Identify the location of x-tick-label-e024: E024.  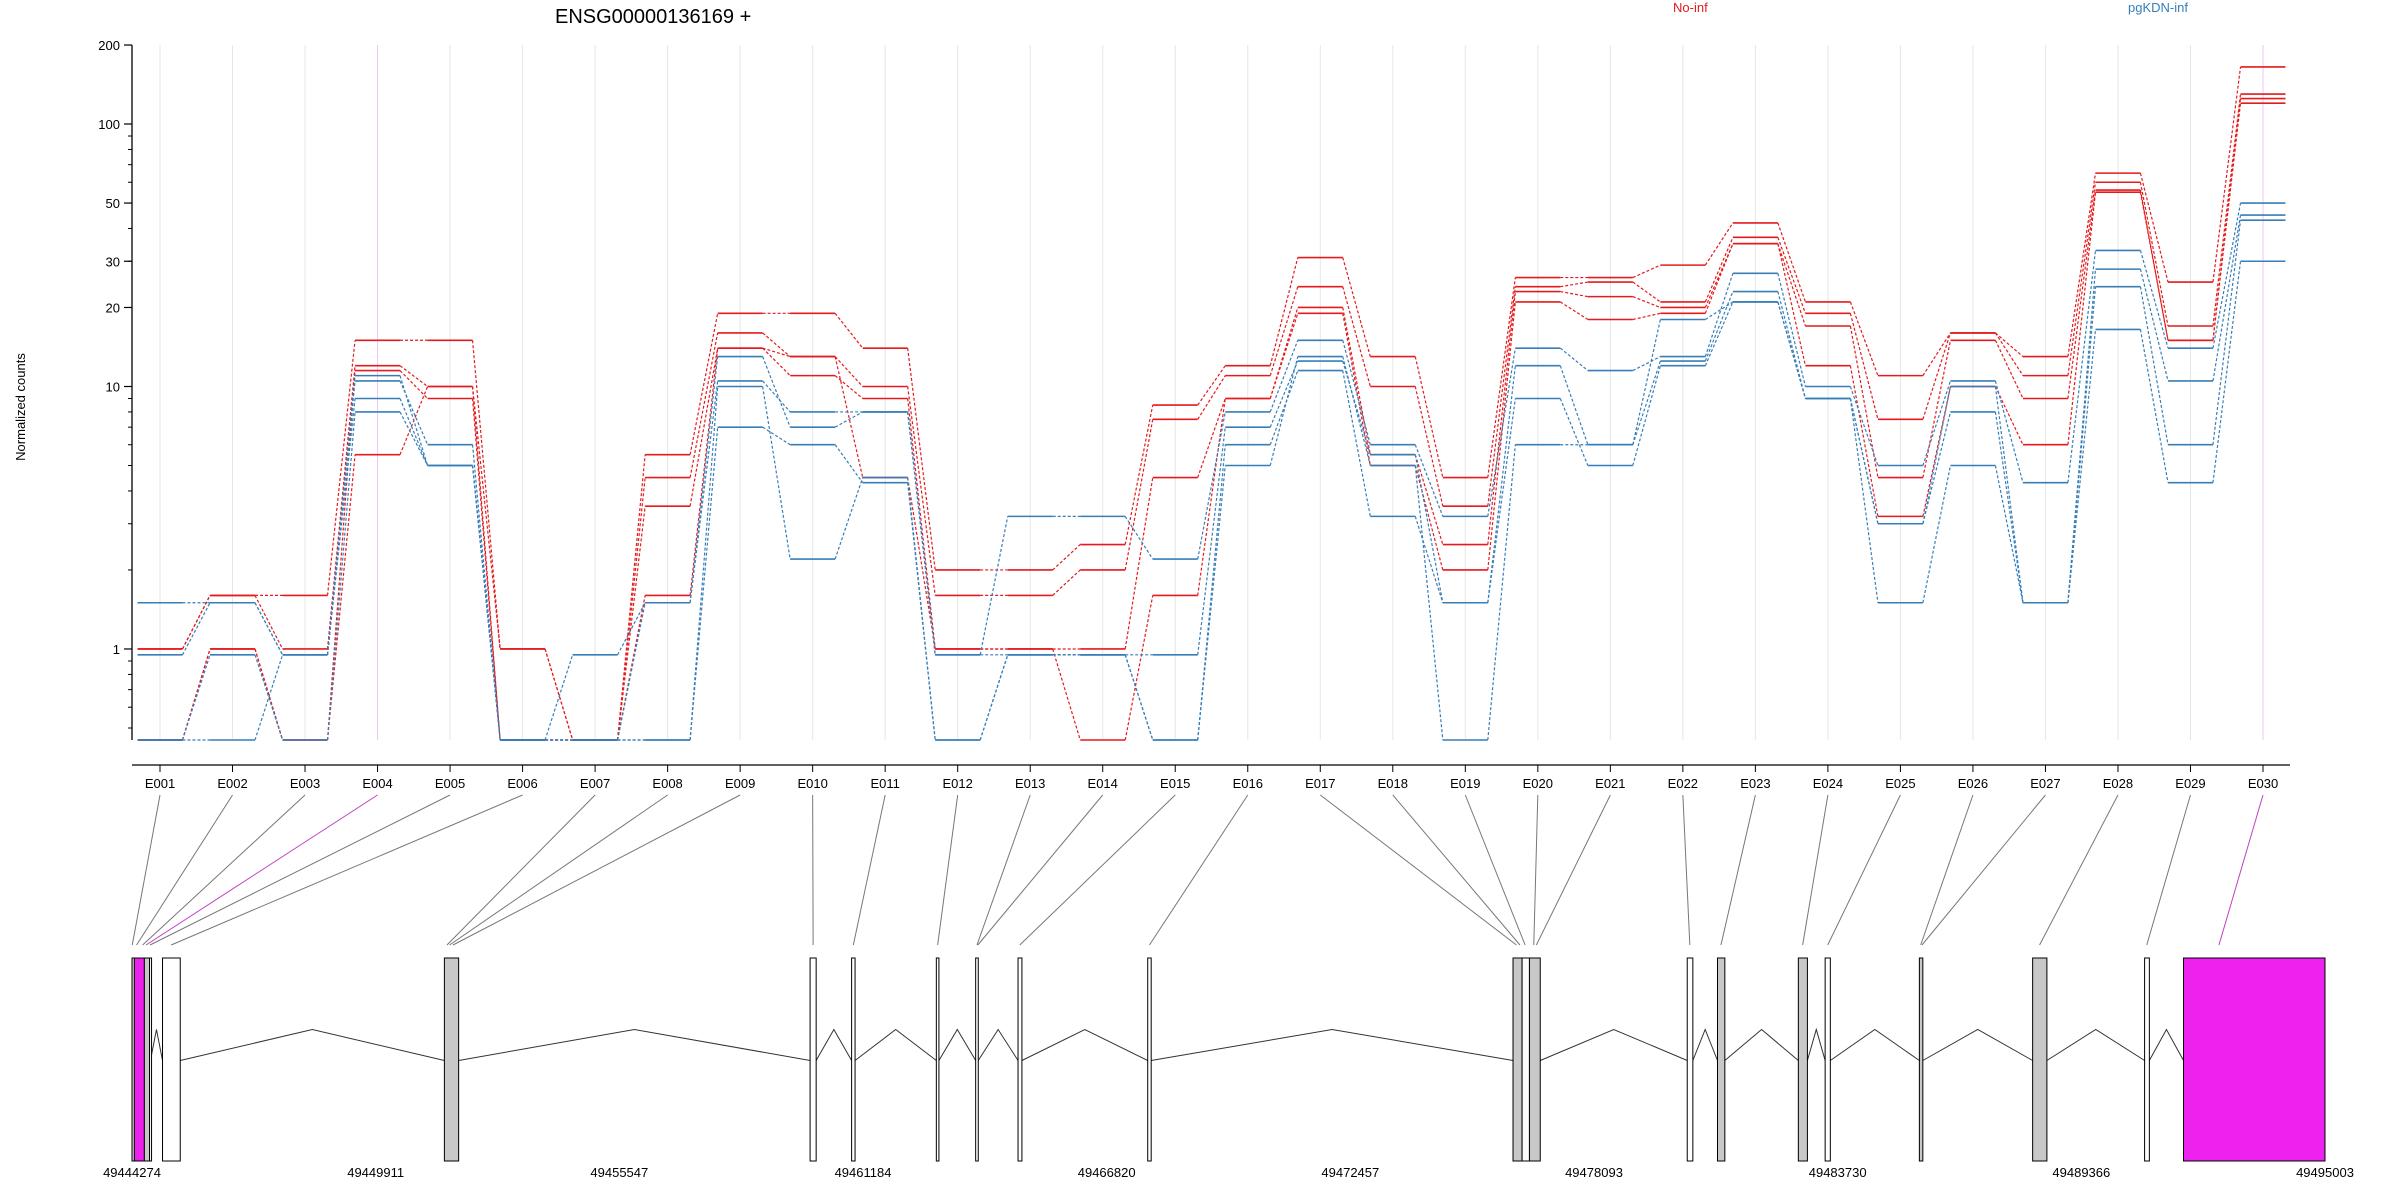
(1828, 783).